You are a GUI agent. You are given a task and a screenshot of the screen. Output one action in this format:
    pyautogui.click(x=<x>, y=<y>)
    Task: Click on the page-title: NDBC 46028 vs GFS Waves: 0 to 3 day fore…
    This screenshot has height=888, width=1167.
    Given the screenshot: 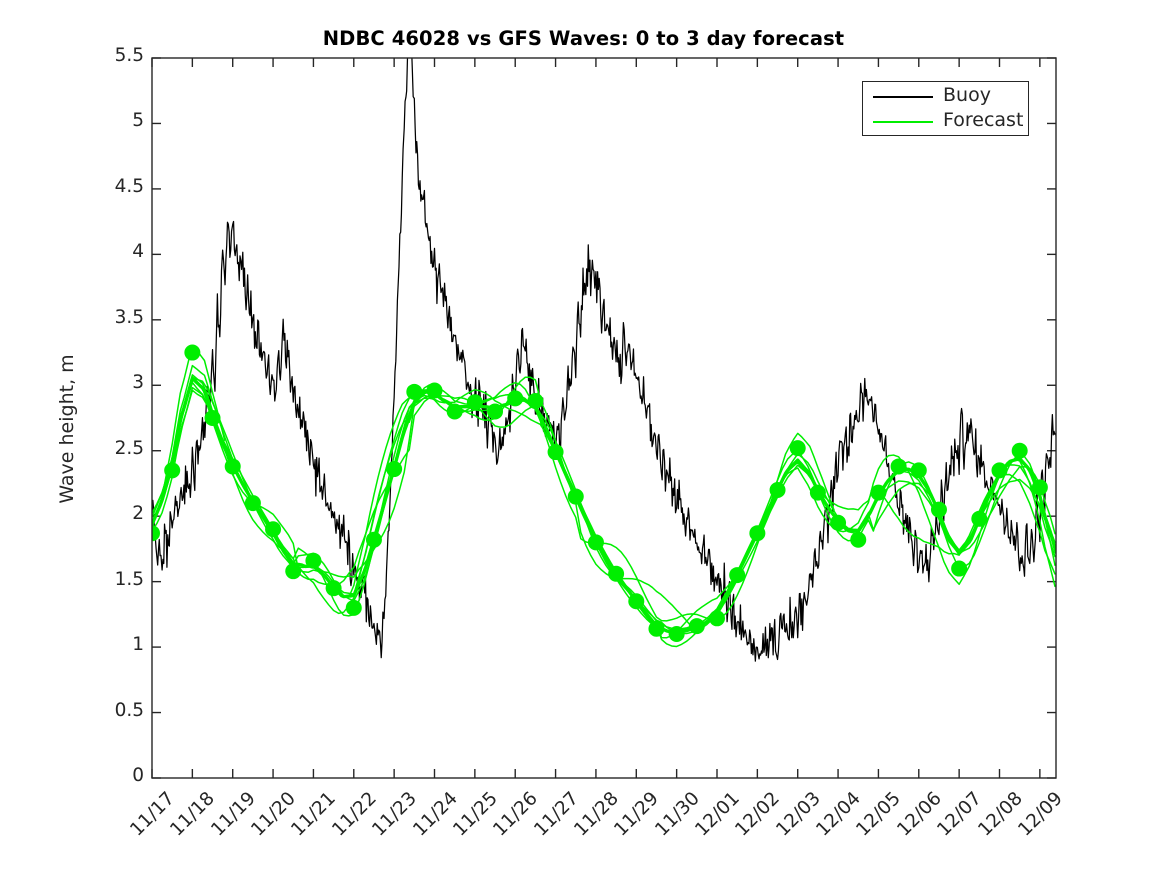 What is the action you would take?
    pyautogui.click(x=583, y=38)
    